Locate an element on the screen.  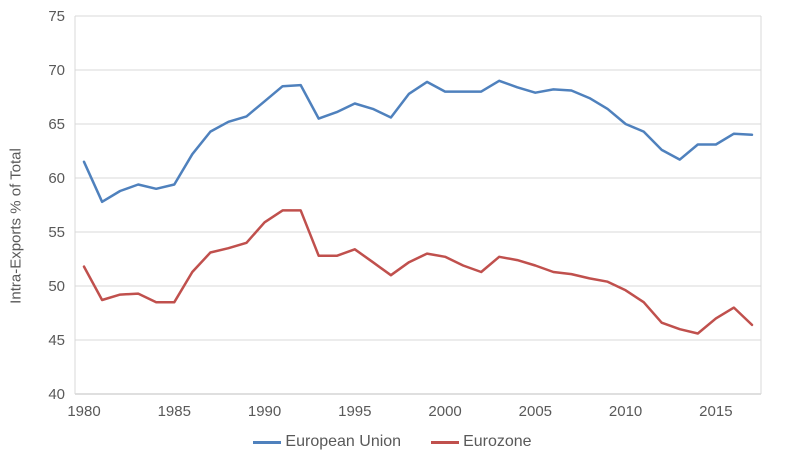
x-tick-label-1995: 1995 is located at coordinates (354, 411).